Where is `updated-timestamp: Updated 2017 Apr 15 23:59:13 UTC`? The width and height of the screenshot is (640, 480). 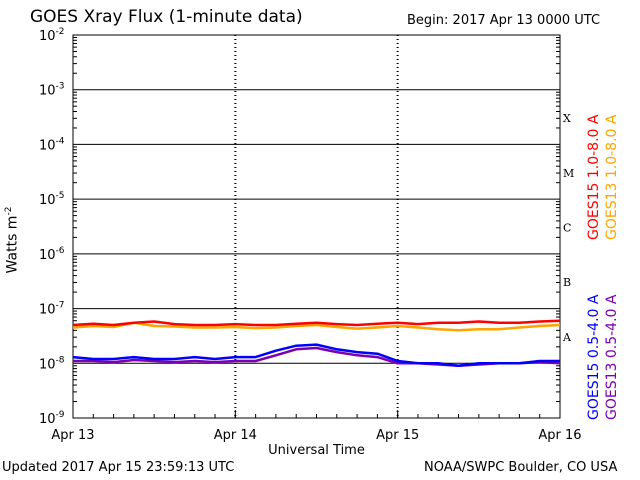 updated-timestamp: Updated 2017 Apr 15 23:59:13 UTC is located at coordinates (118, 467).